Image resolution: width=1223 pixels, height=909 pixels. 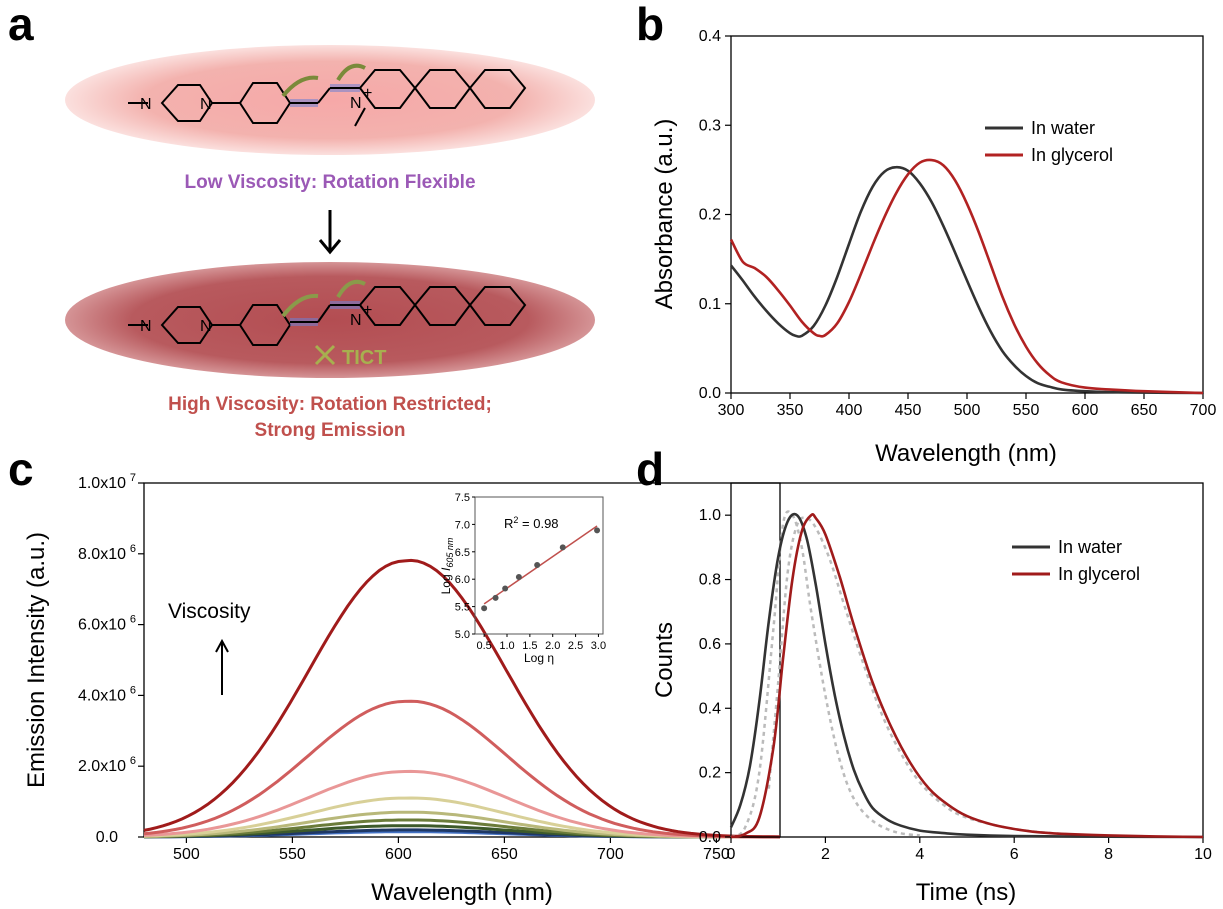 I want to click on molecule-low-viscosity, so click(x=327, y=98).